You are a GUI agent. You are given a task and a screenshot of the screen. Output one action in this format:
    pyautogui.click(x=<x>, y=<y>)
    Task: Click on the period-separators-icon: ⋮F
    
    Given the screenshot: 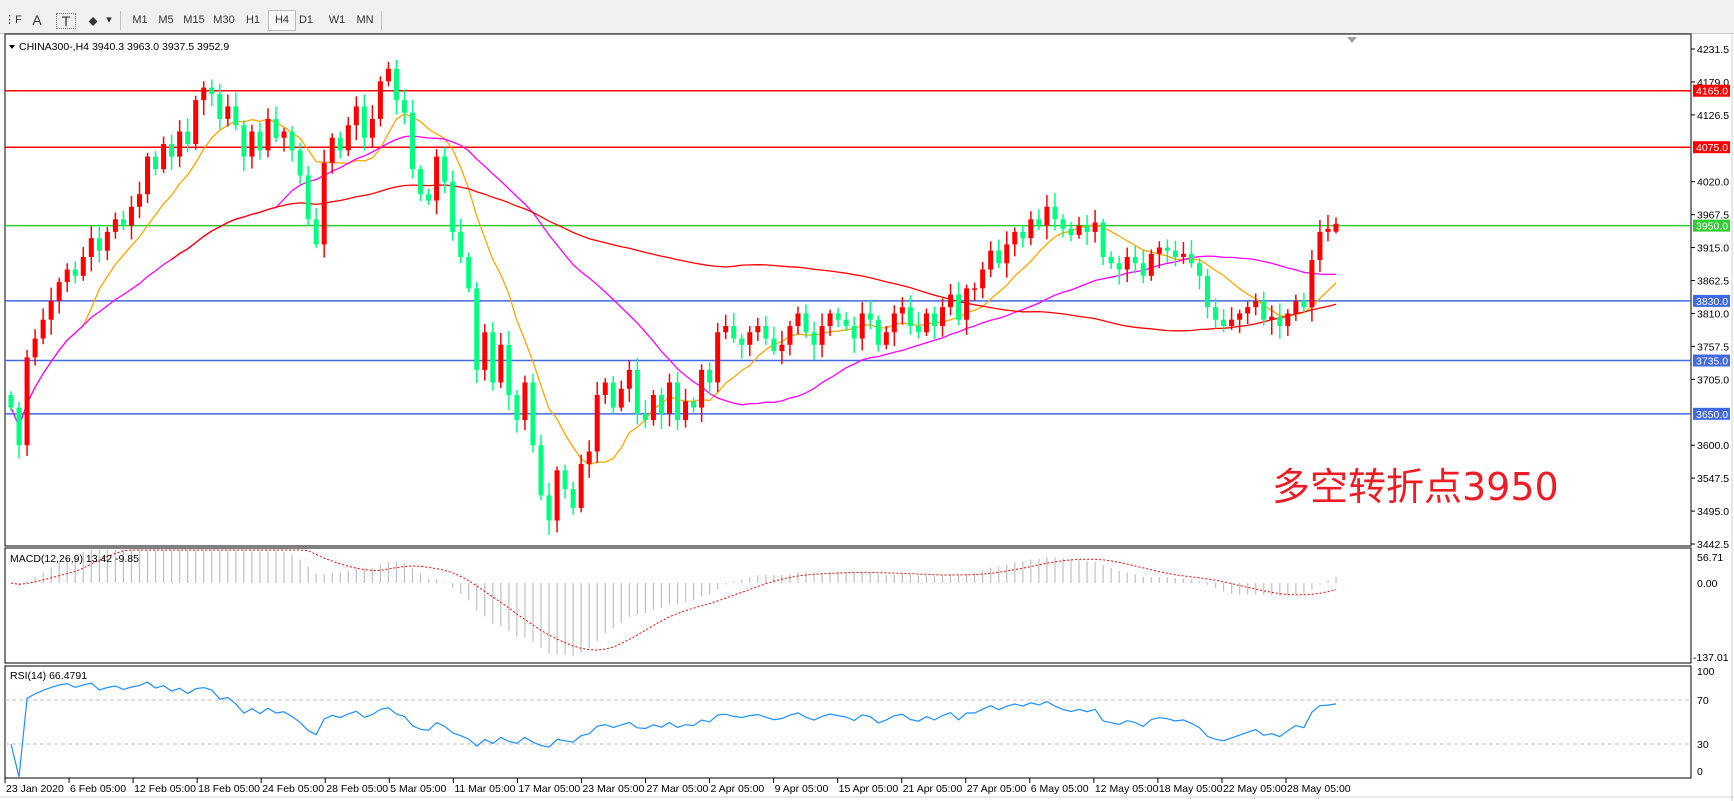 What is the action you would take?
    pyautogui.click(x=13, y=20)
    